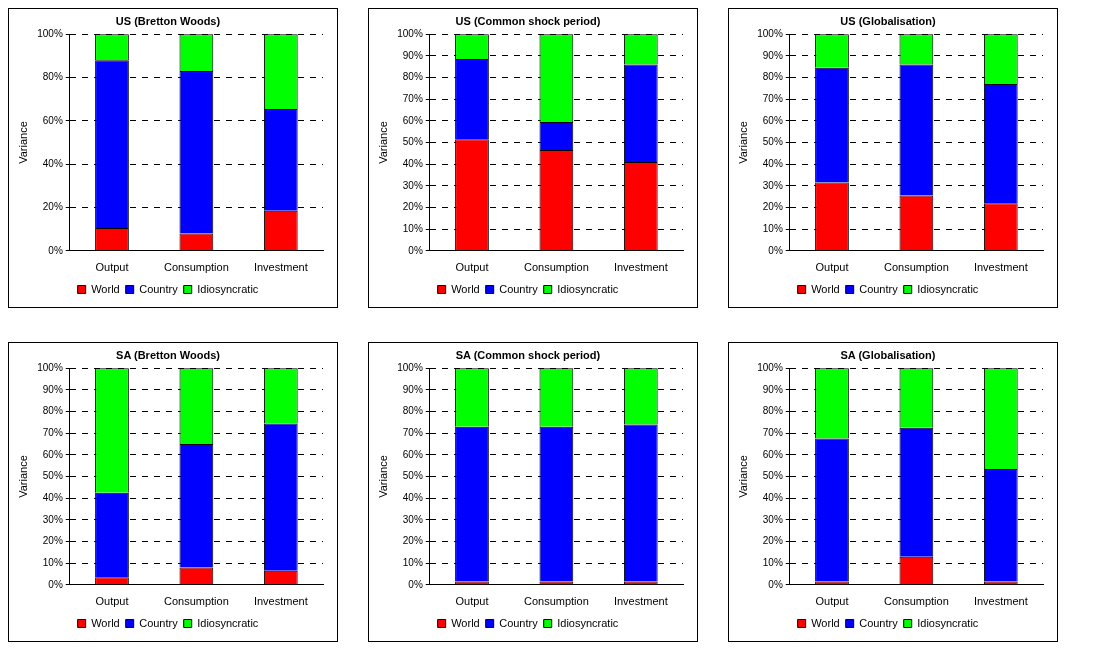  What do you see at coordinates (168, 20) in the screenshot?
I see `chart-title: US (Bretton Woods)` at bounding box center [168, 20].